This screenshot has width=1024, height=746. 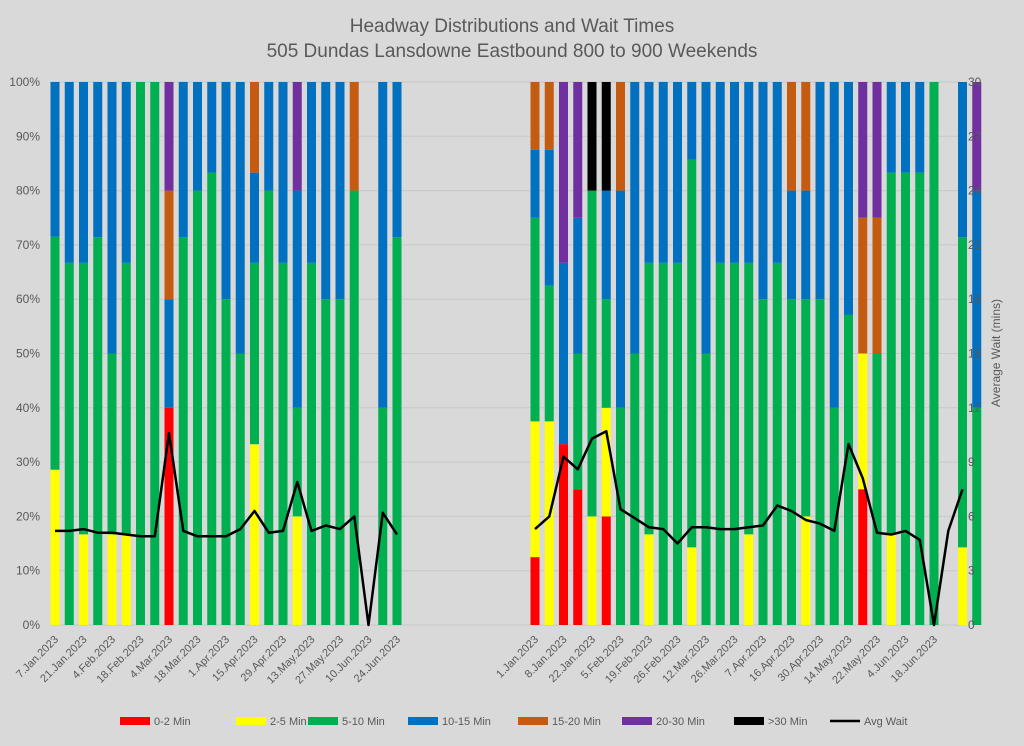 I want to click on y2-axis-title: Average Wait (mins), so click(x=996, y=353).